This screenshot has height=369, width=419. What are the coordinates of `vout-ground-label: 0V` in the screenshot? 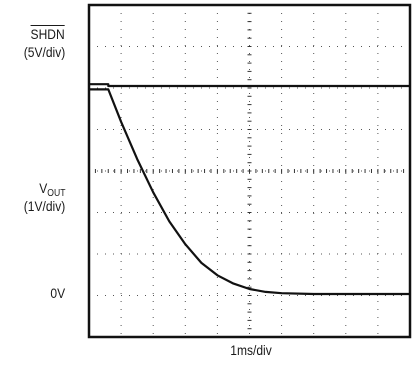 It's located at (57, 293).